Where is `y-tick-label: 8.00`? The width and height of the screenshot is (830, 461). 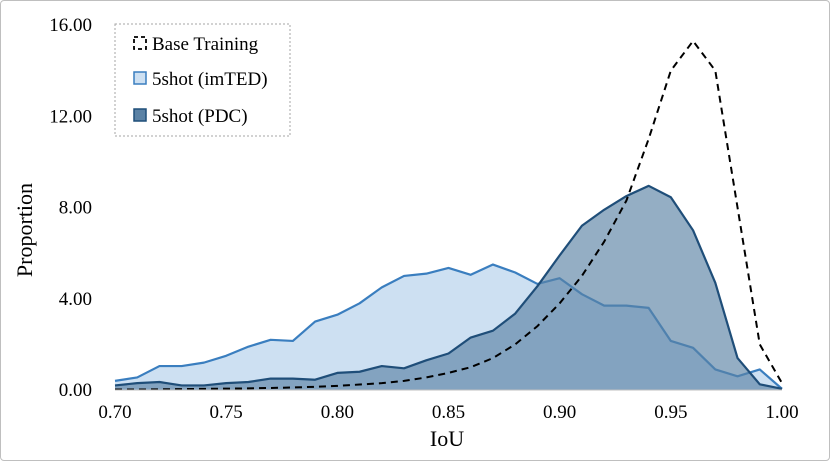 y-tick-label: 8.00 is located at coordinates (75, 208).